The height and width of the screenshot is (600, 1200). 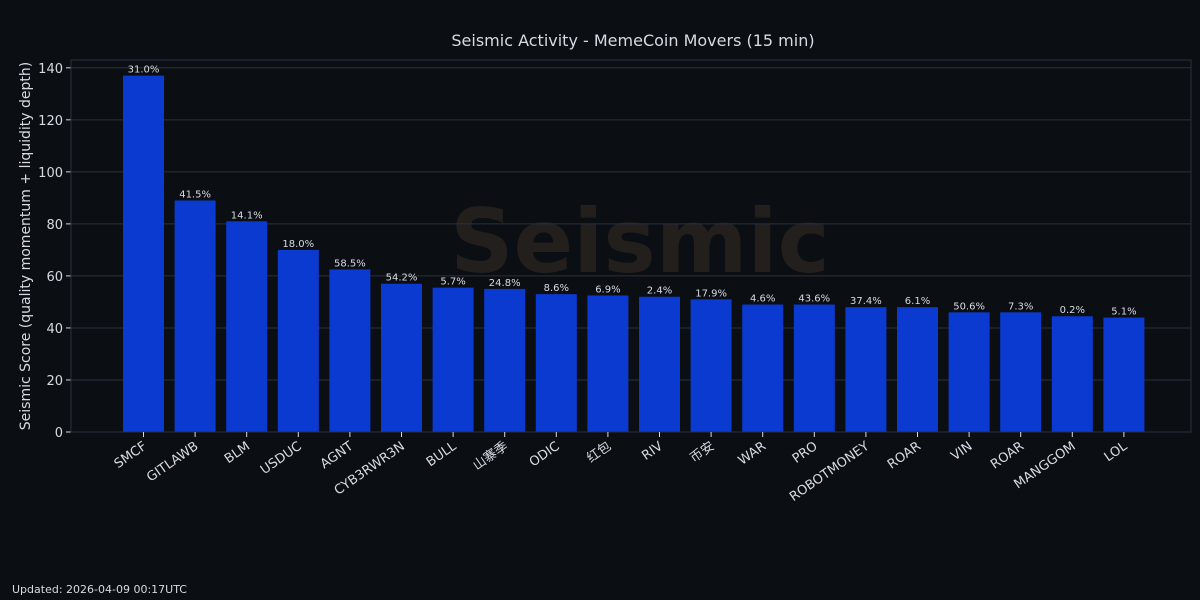 What do you see at coordinates (607, 289) in the screenshot?
I see `bar-value-label: 6.9%` at bounding box center [607, 289].